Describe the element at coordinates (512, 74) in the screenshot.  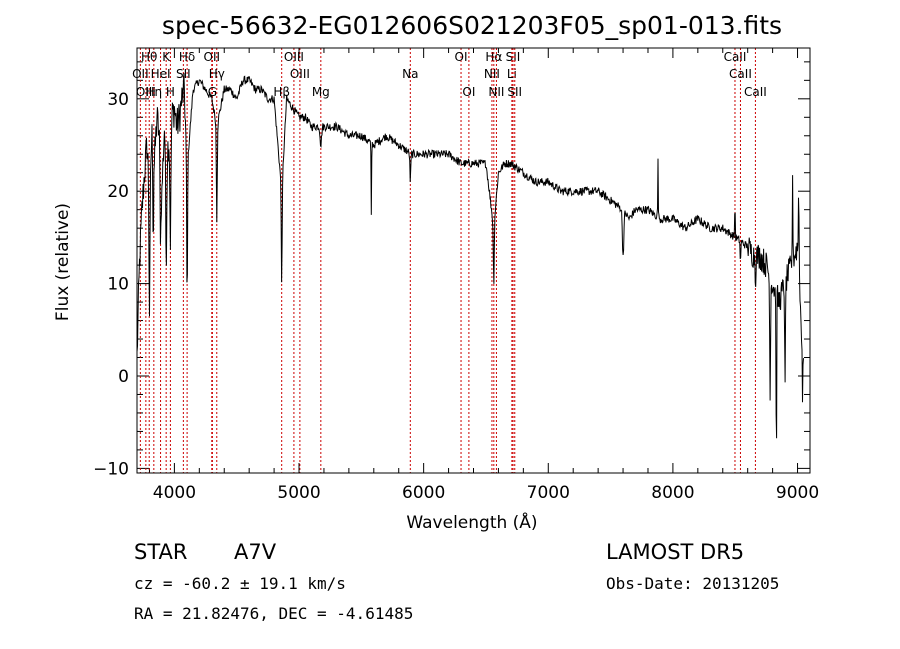
I see `line-marker-label: Li` at that location.